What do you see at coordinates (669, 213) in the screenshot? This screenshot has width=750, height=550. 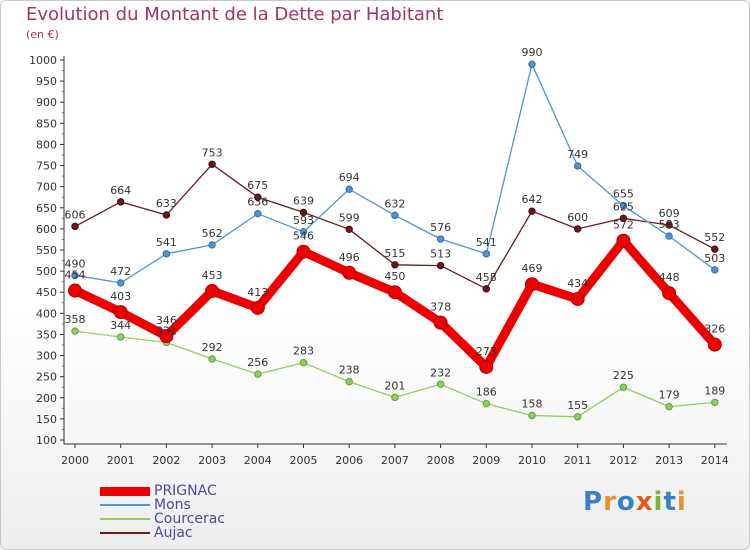 I see `data-label-aujac: 609` at bounding box center [669, 213].